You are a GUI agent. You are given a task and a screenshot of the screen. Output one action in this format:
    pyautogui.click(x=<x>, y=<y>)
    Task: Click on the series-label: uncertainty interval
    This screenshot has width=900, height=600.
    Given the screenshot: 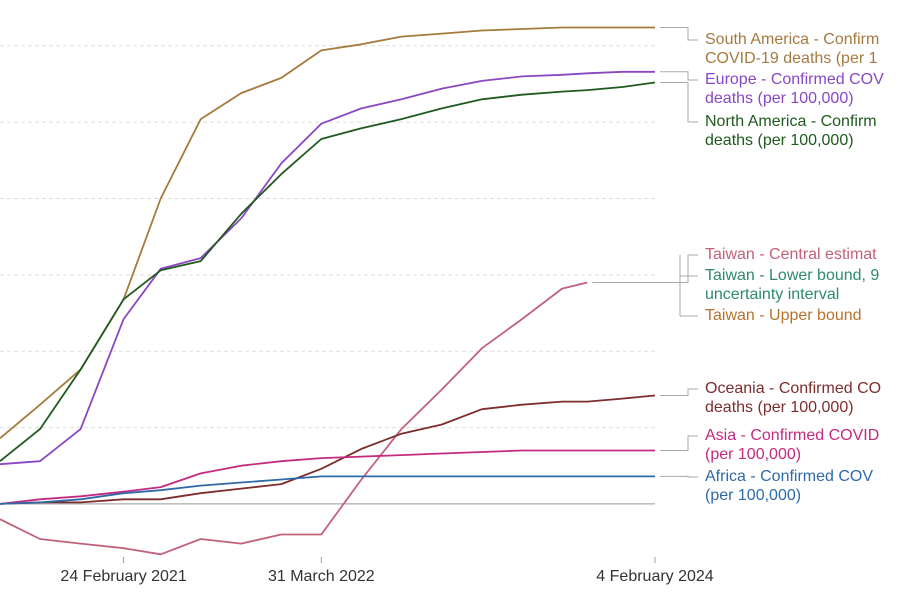 What is the action you would take?
    pyautogui.click(x=772, y=294)
    